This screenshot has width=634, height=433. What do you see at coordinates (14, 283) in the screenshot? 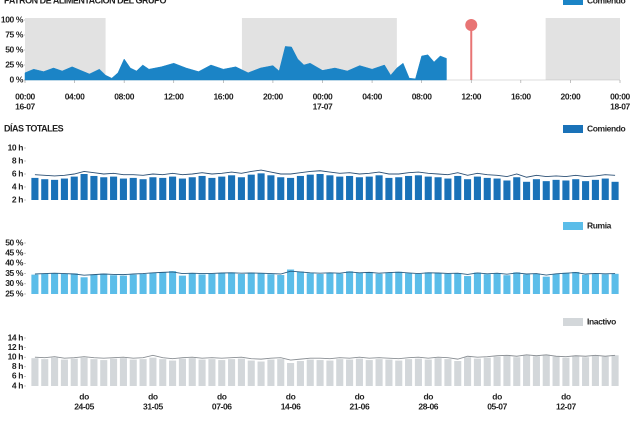
I see `y-tick-label: 30 %` at bounding box center [14, 283].